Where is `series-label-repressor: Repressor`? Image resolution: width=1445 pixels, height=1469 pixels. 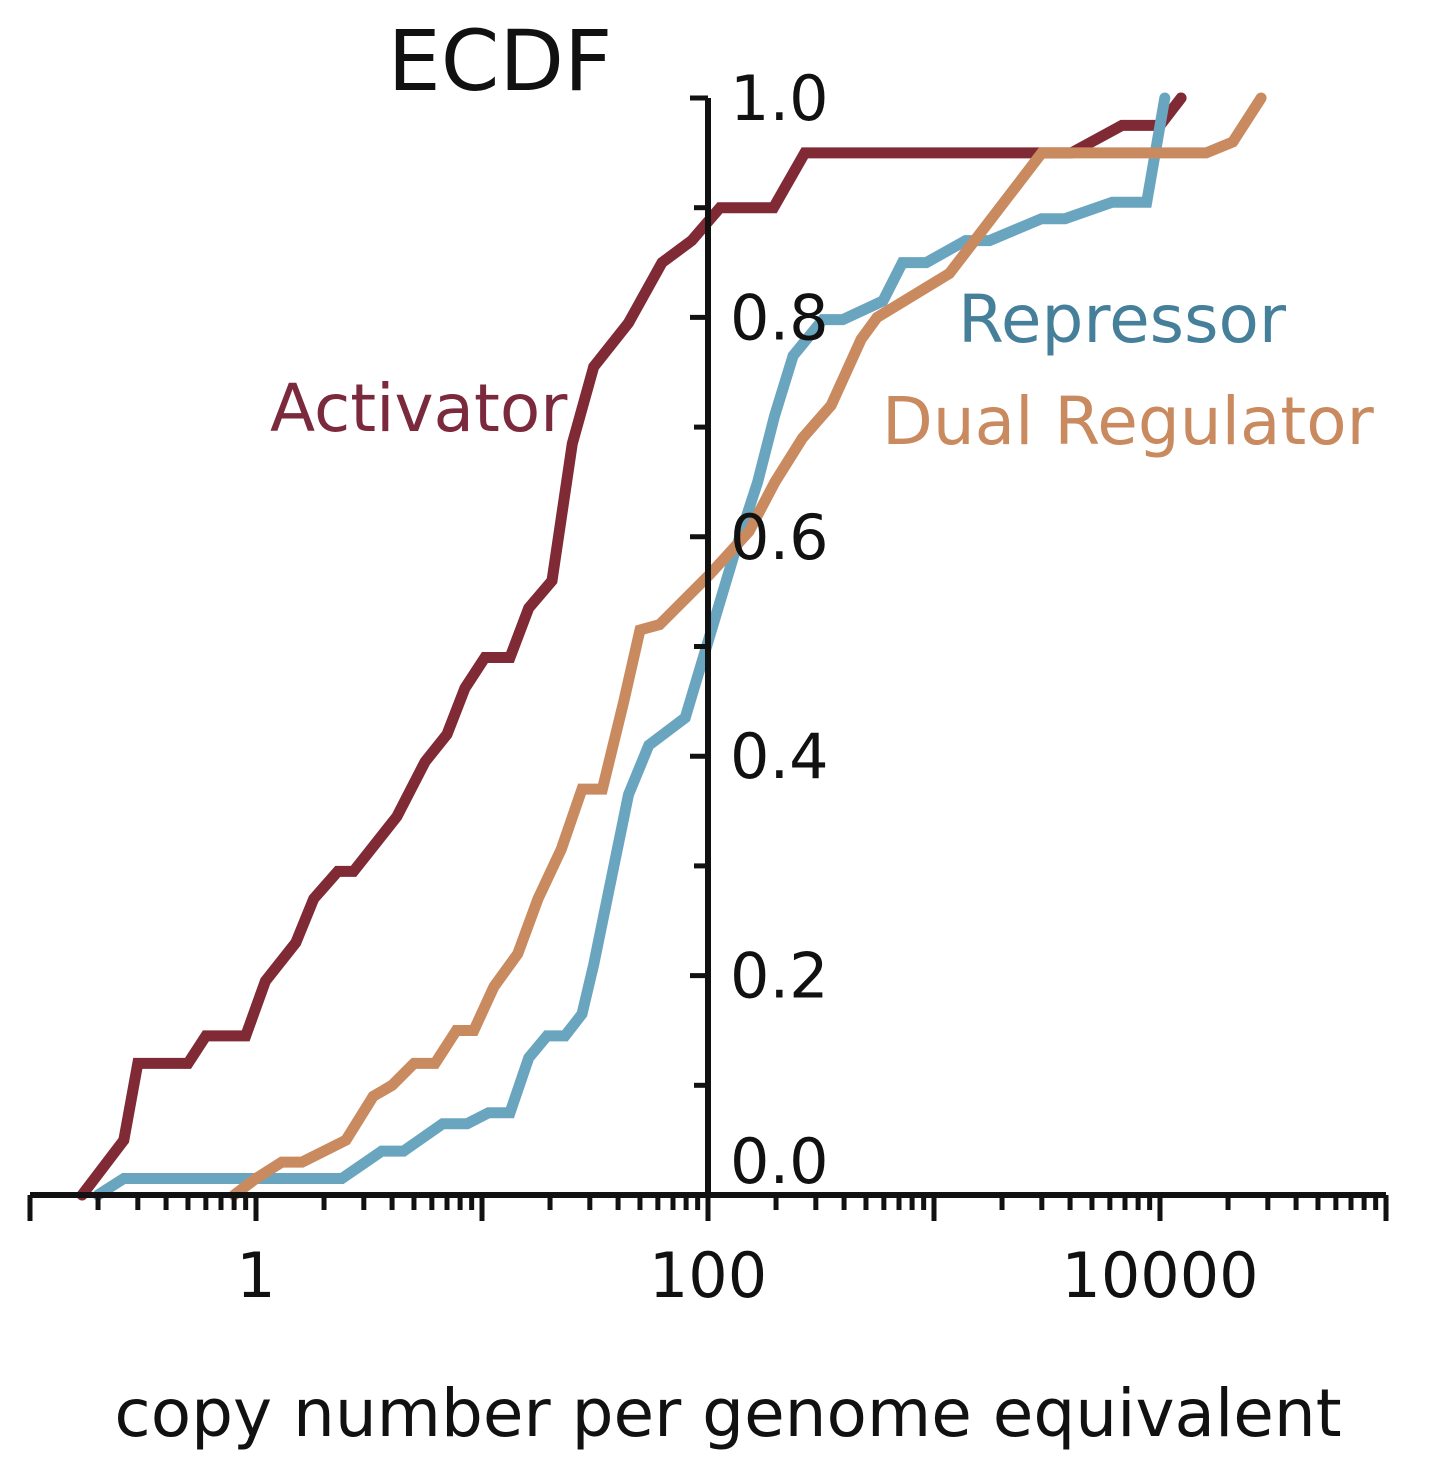
series-label-repressor: Repressor is located at coordinates (1122, 319).